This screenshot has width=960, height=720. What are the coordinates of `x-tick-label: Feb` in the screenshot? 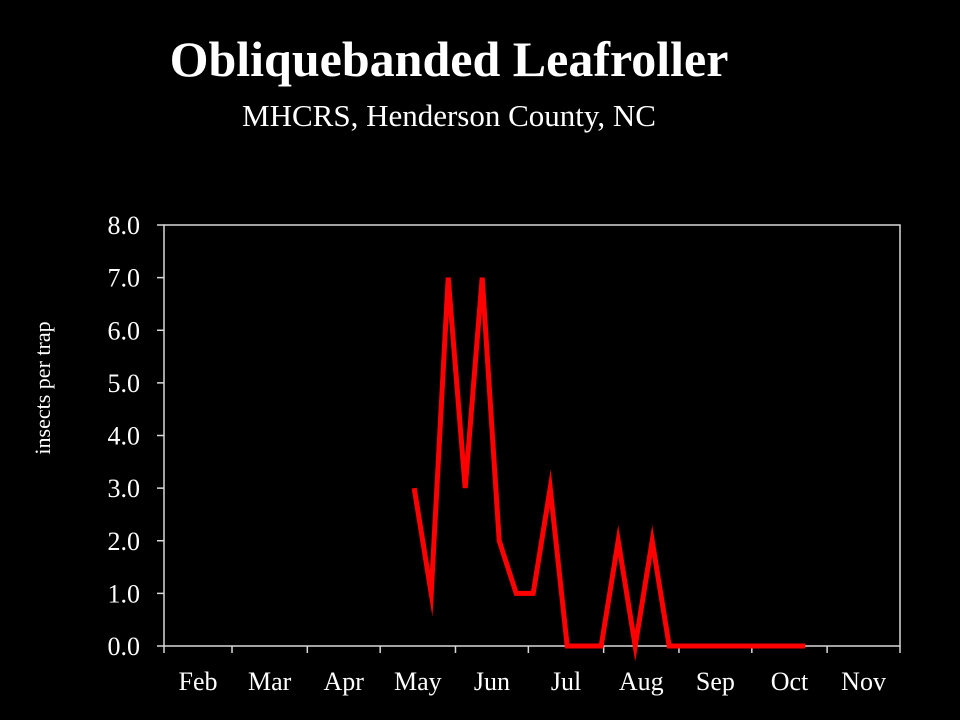 It's located at (198, 681).